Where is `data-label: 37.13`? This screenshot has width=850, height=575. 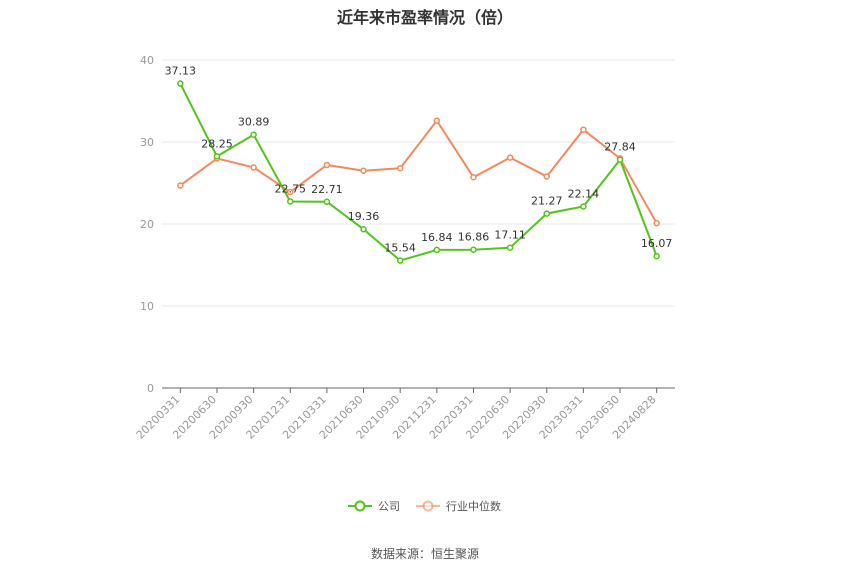 data-label: 37.13 is located at coordinates (181, 71).